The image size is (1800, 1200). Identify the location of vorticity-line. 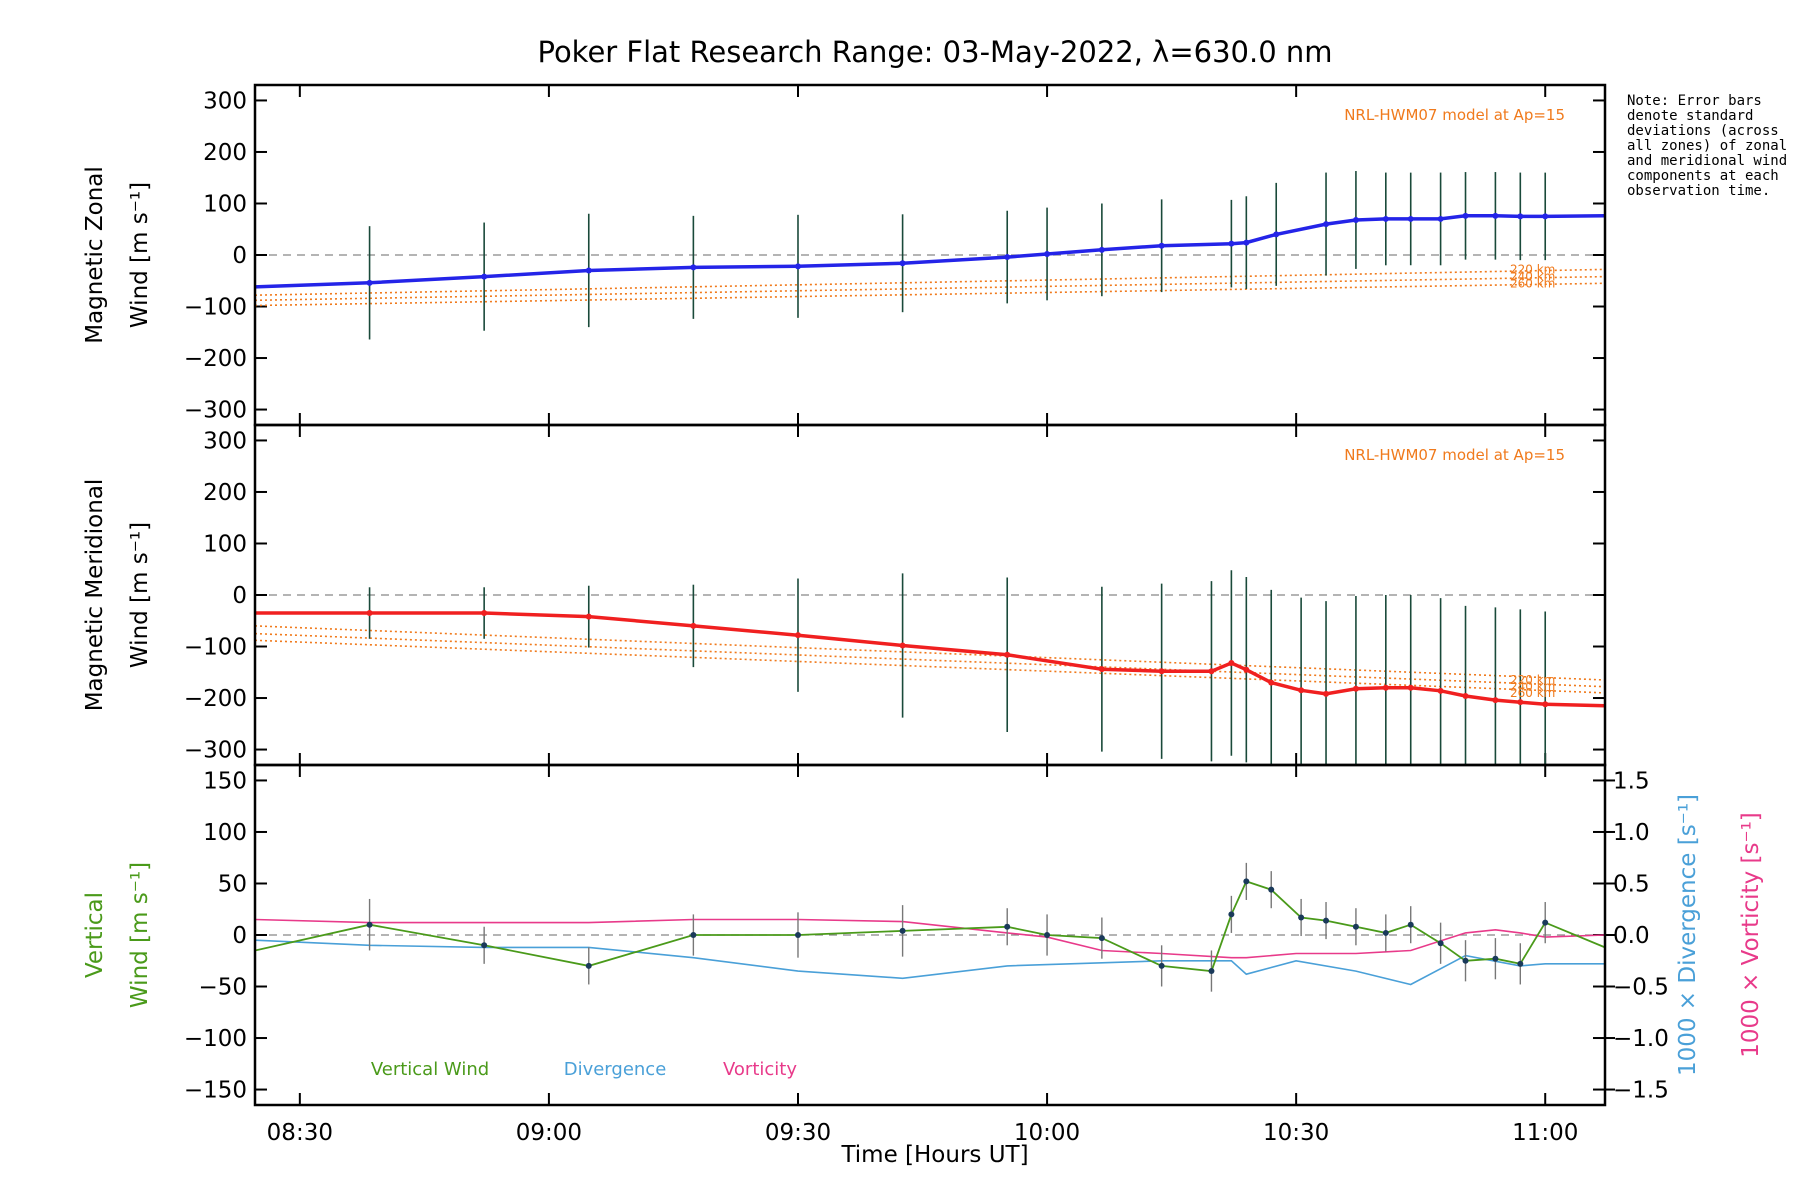
(930, 938).